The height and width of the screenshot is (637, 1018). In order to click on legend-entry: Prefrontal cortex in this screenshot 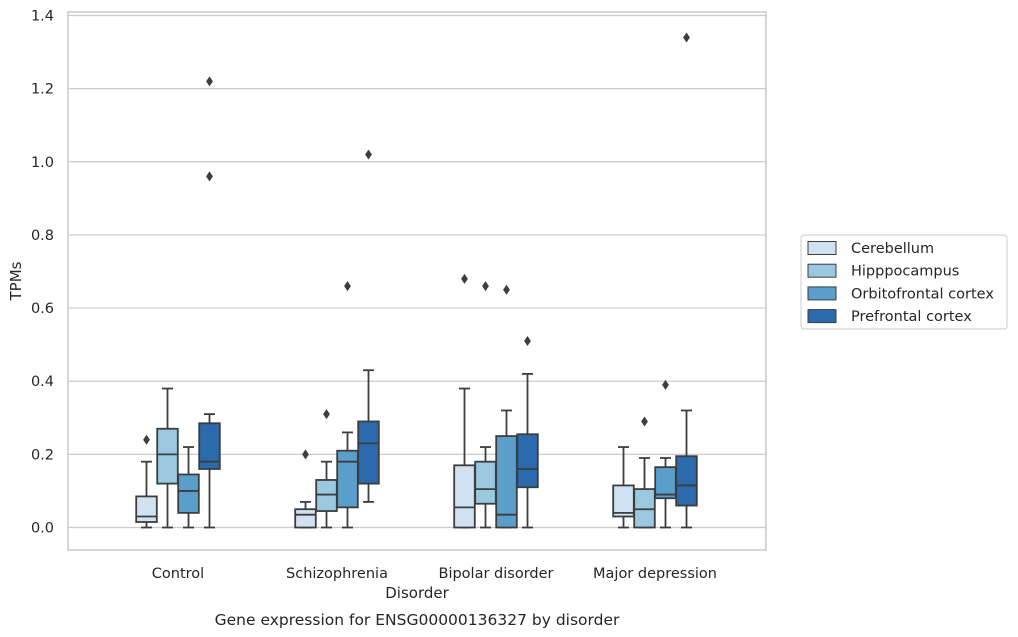, I will do `click(911, 317)`.